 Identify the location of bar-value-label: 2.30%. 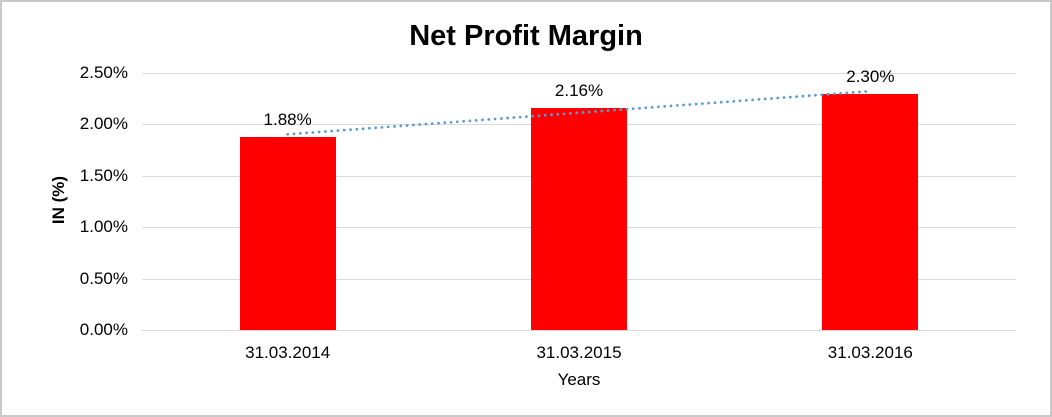
(870, 76).